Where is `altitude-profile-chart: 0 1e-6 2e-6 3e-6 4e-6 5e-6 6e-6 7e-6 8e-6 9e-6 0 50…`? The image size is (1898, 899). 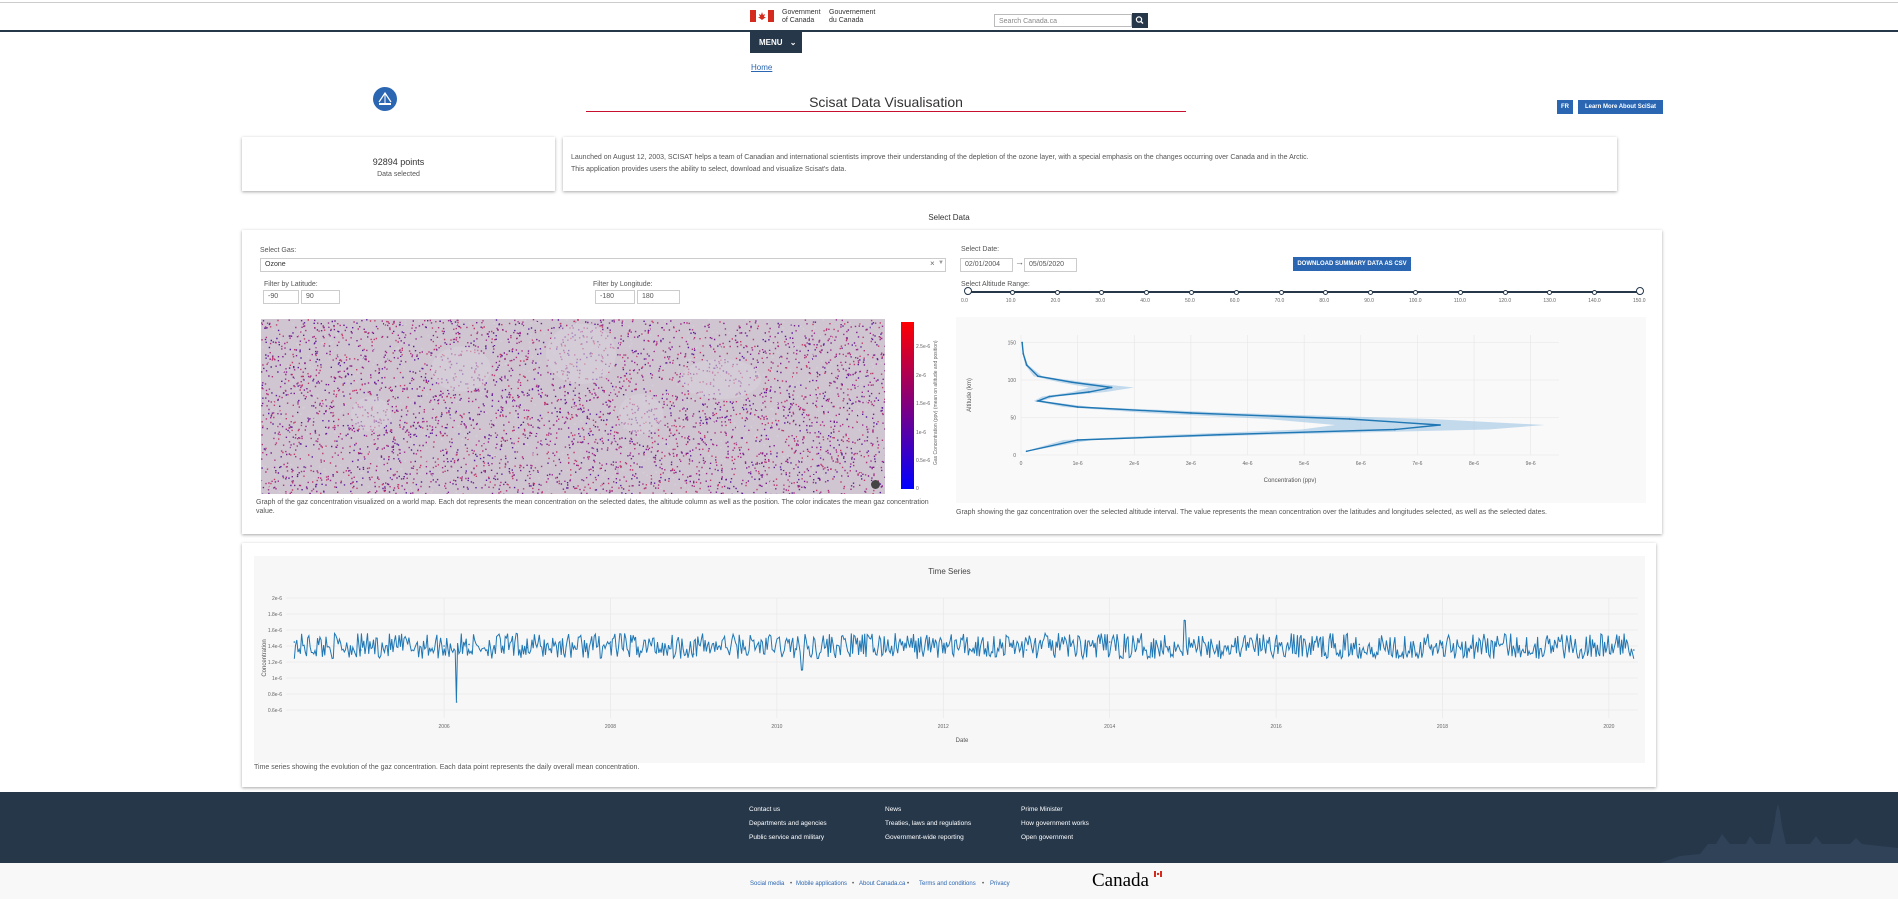
altitude-profile-chart: 0 1e-6 2e-6 3e-6 4e-6 5e-6 6e-6 7e-6 8e-6 9e-6 0 50… is located at coordinates (1301, 410).